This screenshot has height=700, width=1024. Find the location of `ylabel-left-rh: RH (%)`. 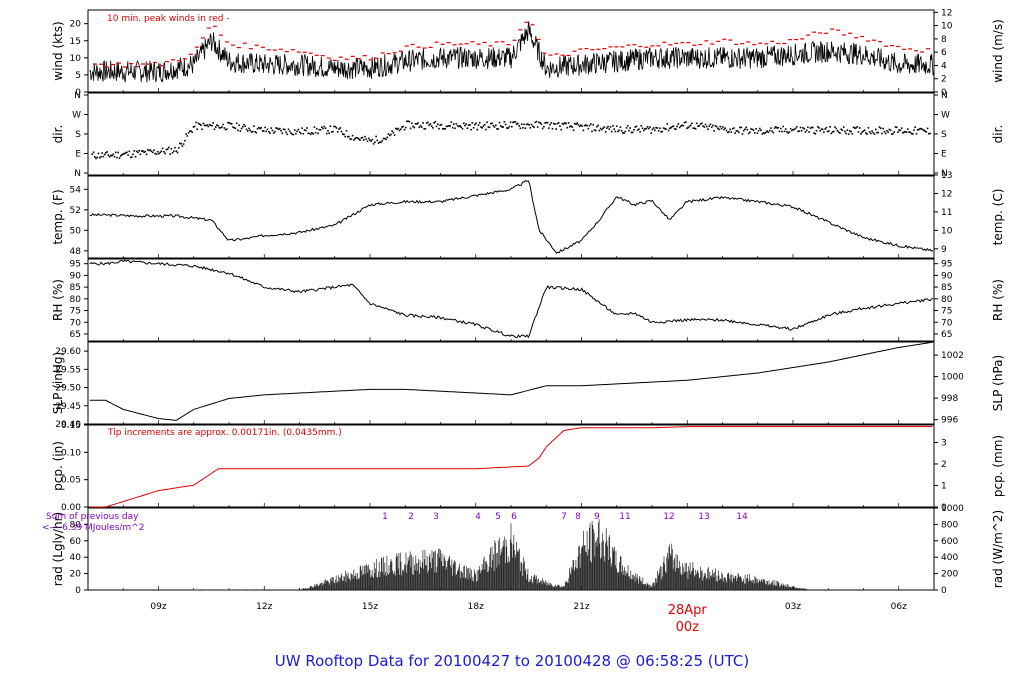

ylabel-left-rh: RH (%) is located at coordinates (58, 300).